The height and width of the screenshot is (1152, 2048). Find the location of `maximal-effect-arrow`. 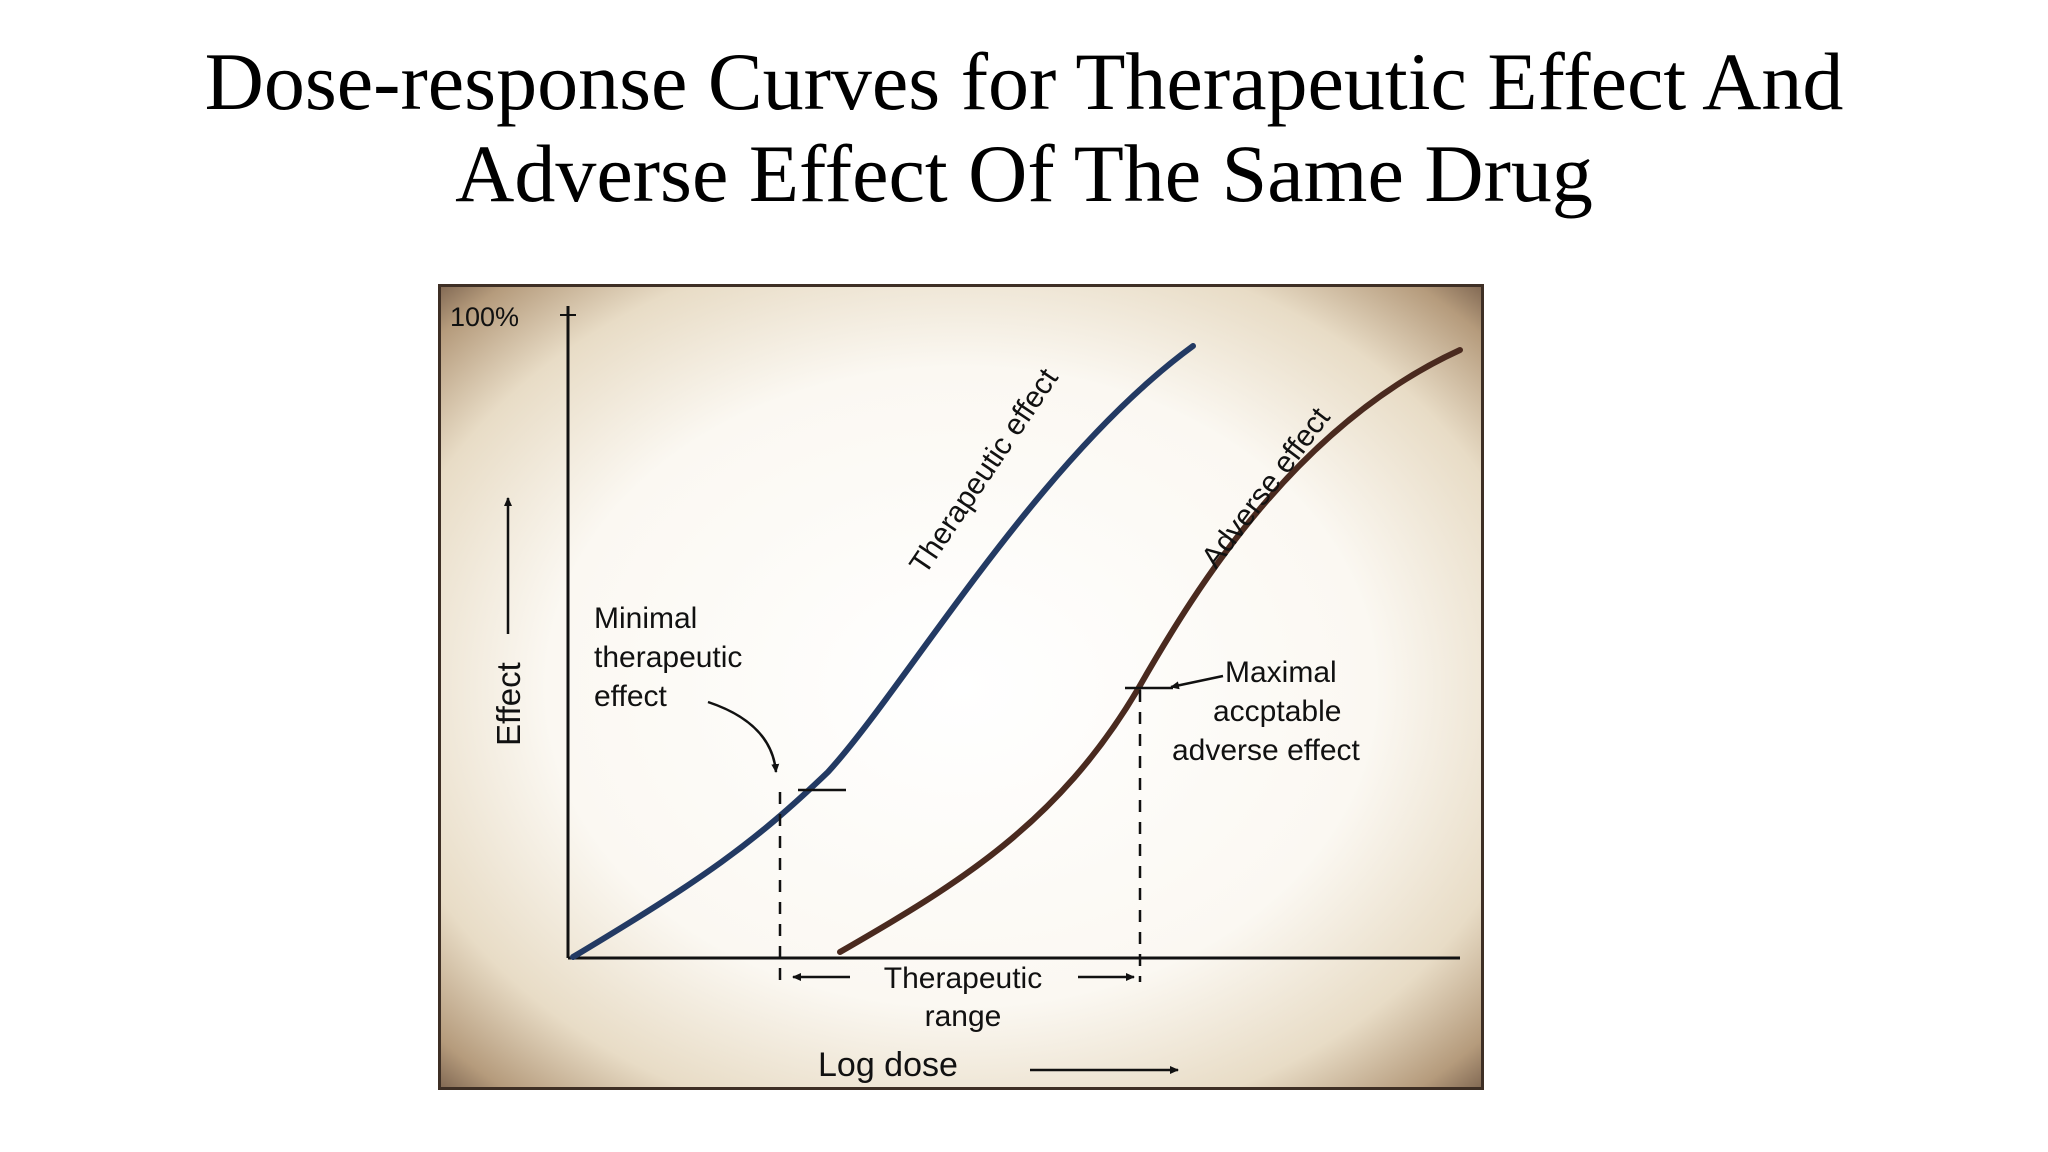

maximal-effect-arrow is located at coordinates (1197, 682).